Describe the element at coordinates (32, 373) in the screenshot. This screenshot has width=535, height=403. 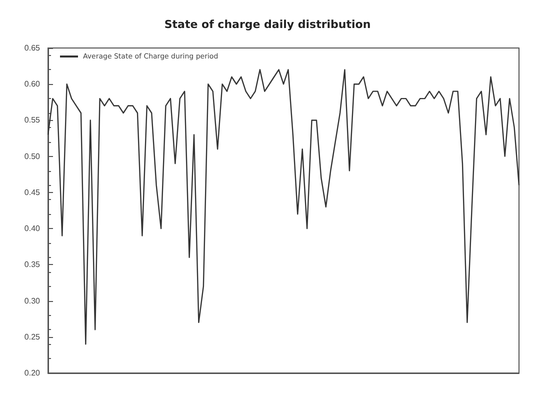
I see `y-tick-label: 0.20` at that location.